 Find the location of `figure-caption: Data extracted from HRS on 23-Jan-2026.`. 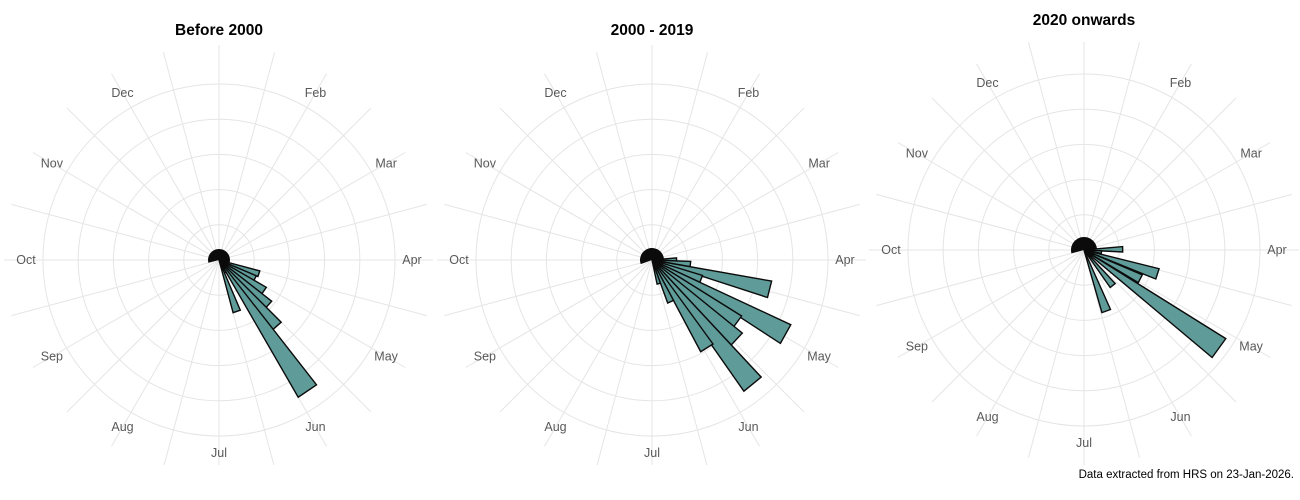

figure-caption: Data extracted from HRS on 23-Jan-2026. is located at coordinates (1186, 475).